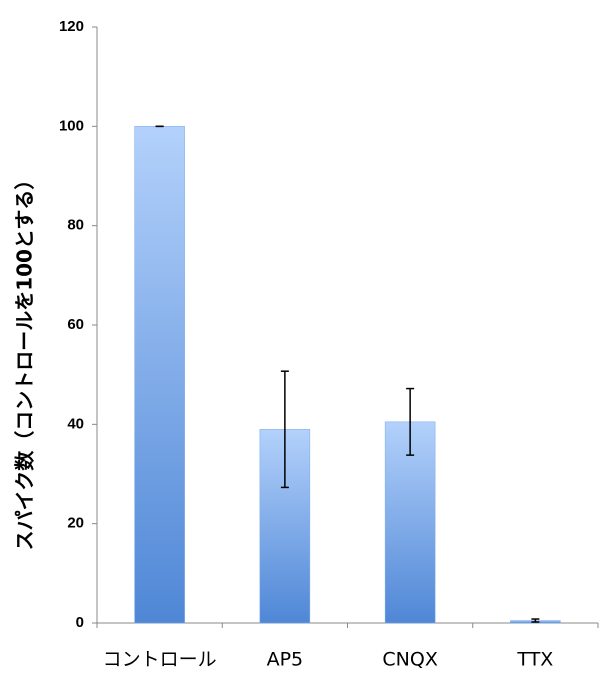 The height and width of the screenshot is (688, 613). What do you see at coordinates (75, 523) in the screenshot?
I see `y-tick-label: 20` at bounding box center [75, 523].